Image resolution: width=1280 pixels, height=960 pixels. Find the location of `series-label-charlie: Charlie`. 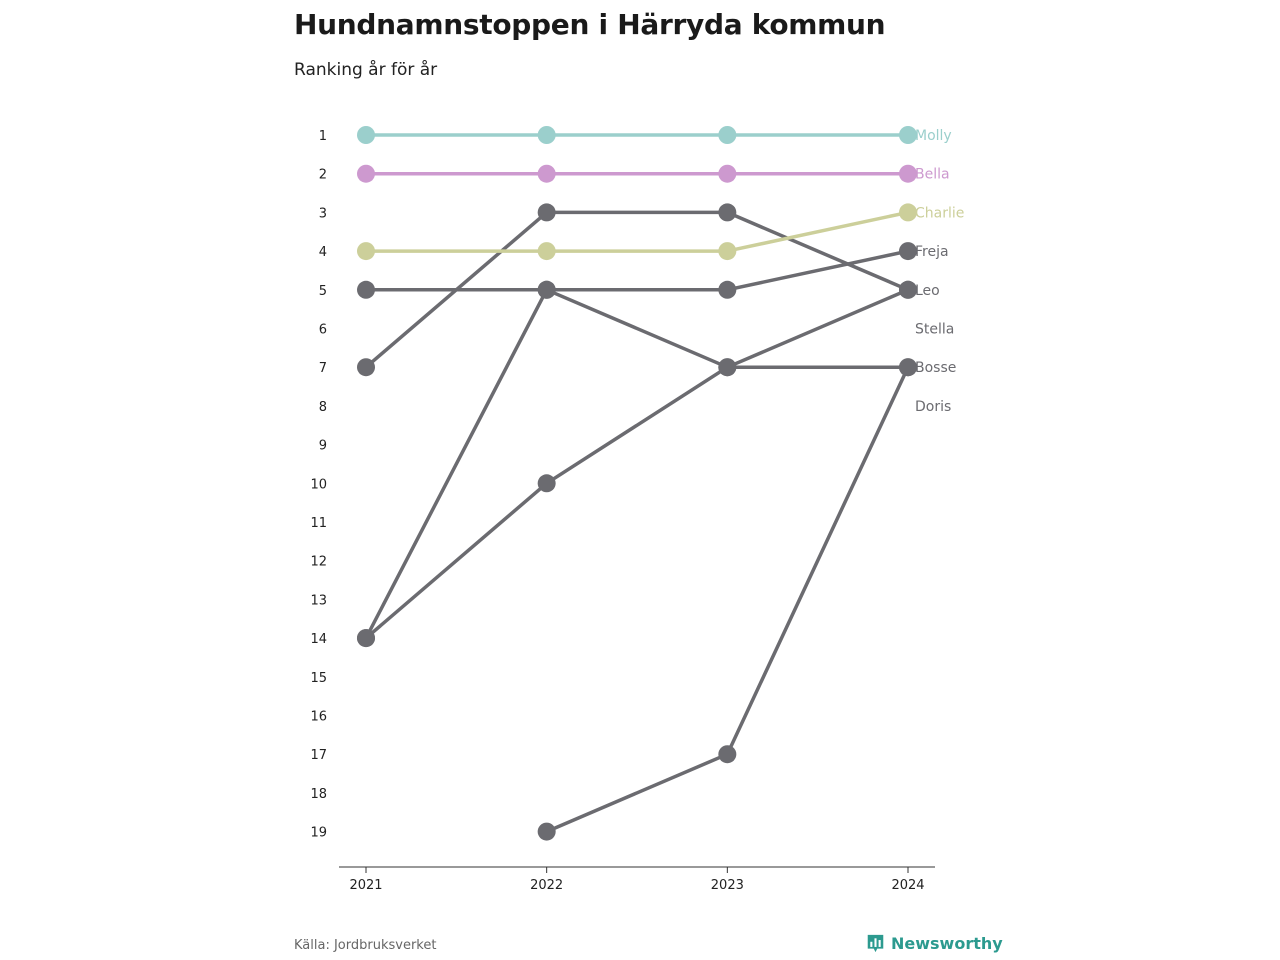

series-label-charlie: Charlie is located at coordinates (939, 213).